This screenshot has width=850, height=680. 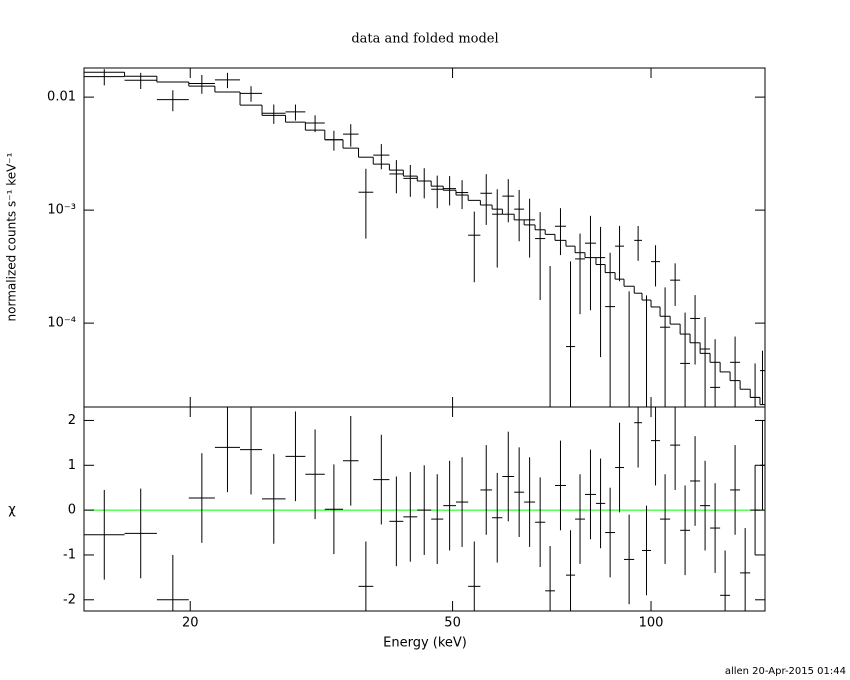 What do you see at coordinates (69, 599) in the screenshot?
I see `y-tick-label: -2` at bounding box center [69, 599].